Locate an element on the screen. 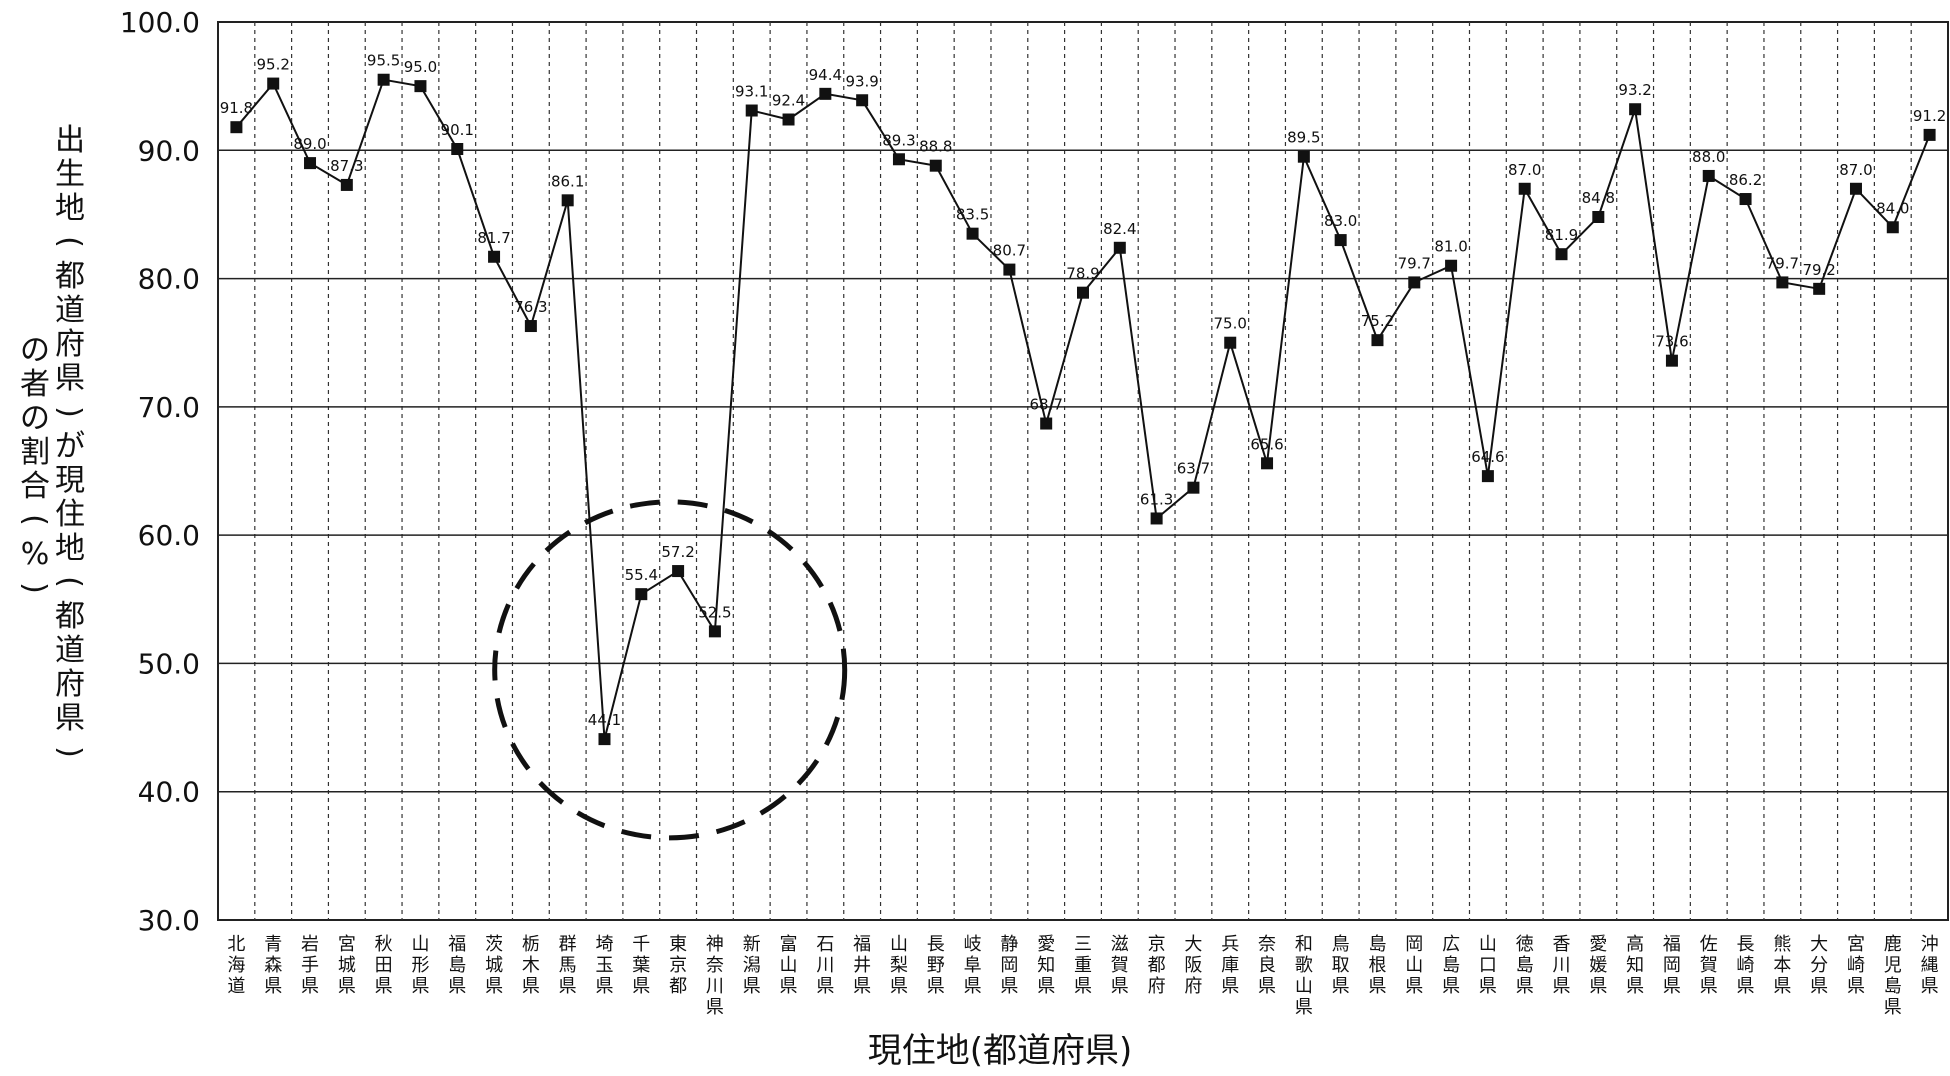  svg-text: 岡 is located at coordinates (1009, 965).